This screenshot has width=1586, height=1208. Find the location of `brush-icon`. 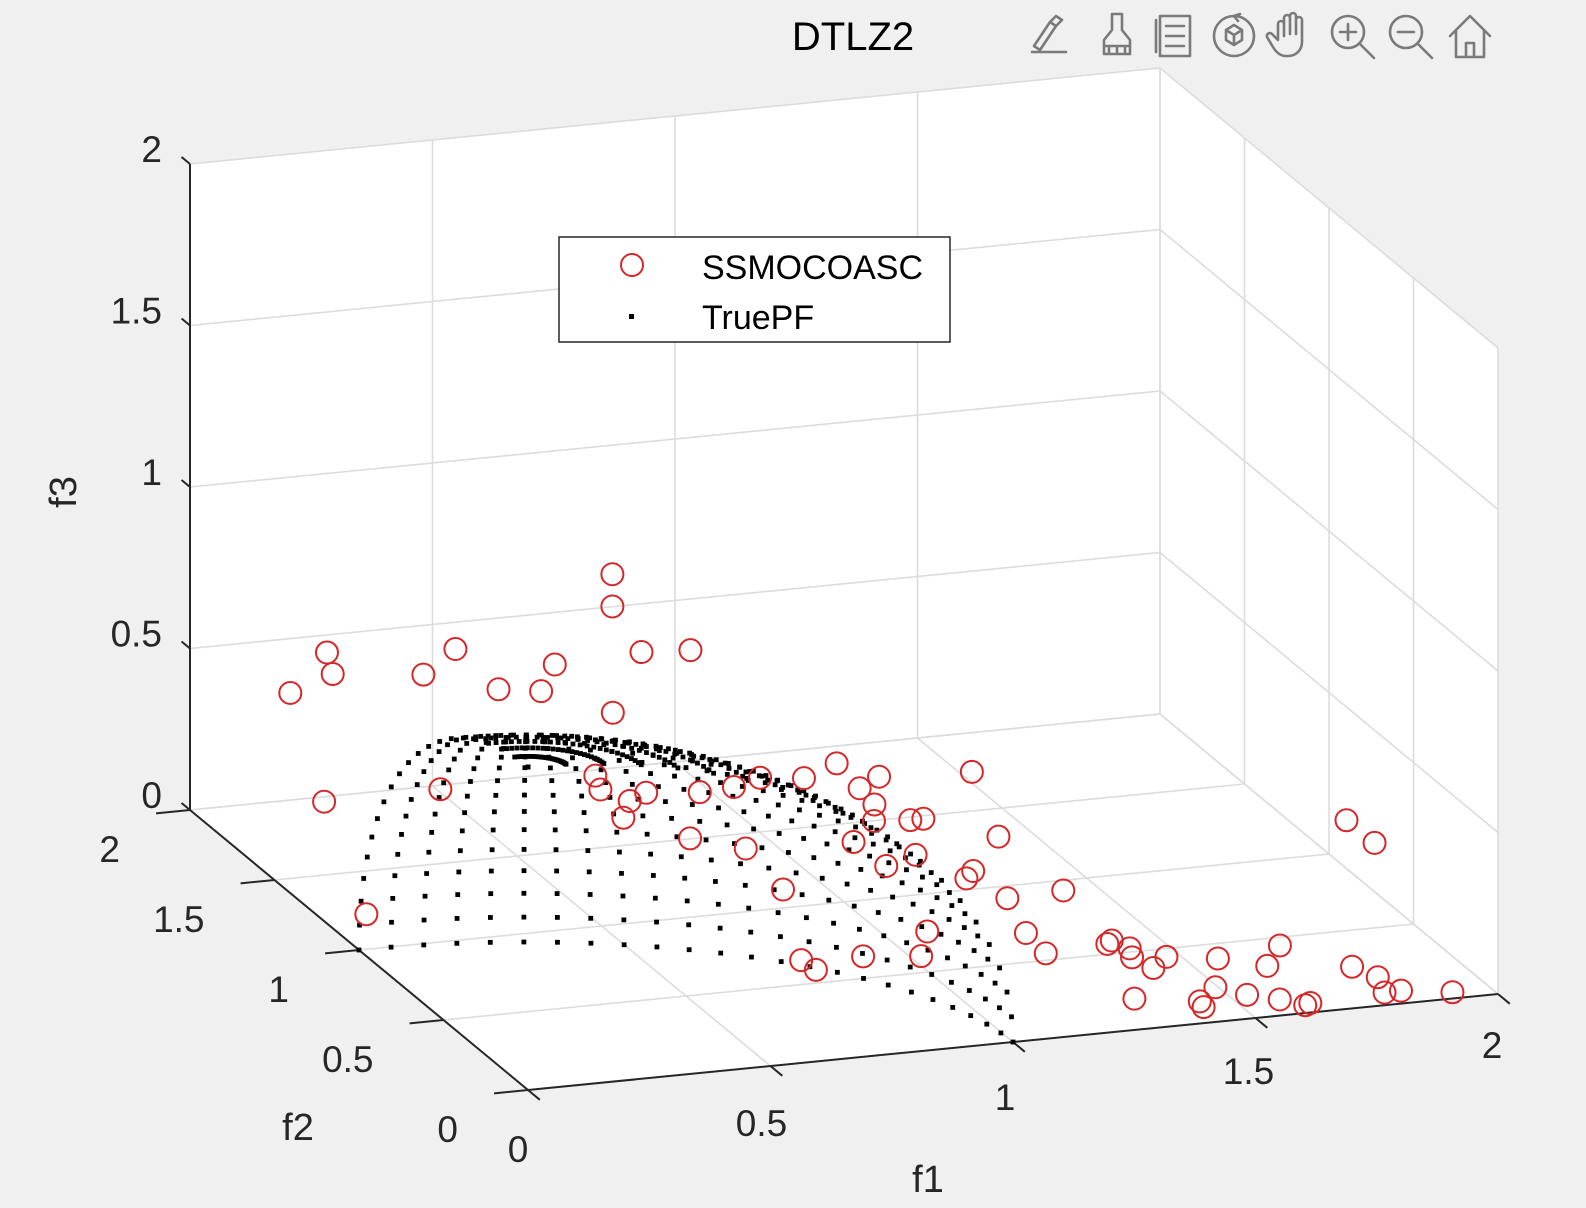

brush-icon is located at coordinates (1115, 36).